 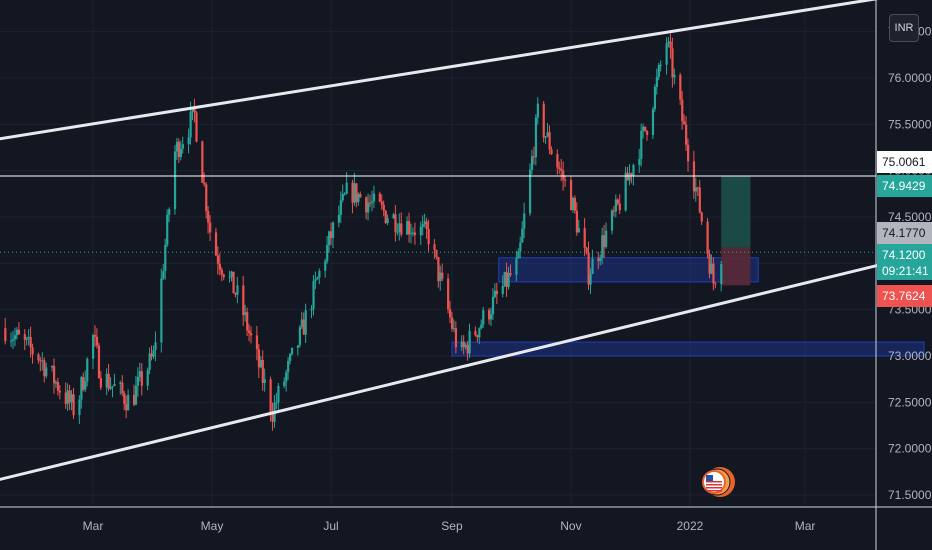 What do you see at coordinates (910, 449) in the screenshot?
I see `y-tick-label: 72.0000` at bounding box center [910, 449].